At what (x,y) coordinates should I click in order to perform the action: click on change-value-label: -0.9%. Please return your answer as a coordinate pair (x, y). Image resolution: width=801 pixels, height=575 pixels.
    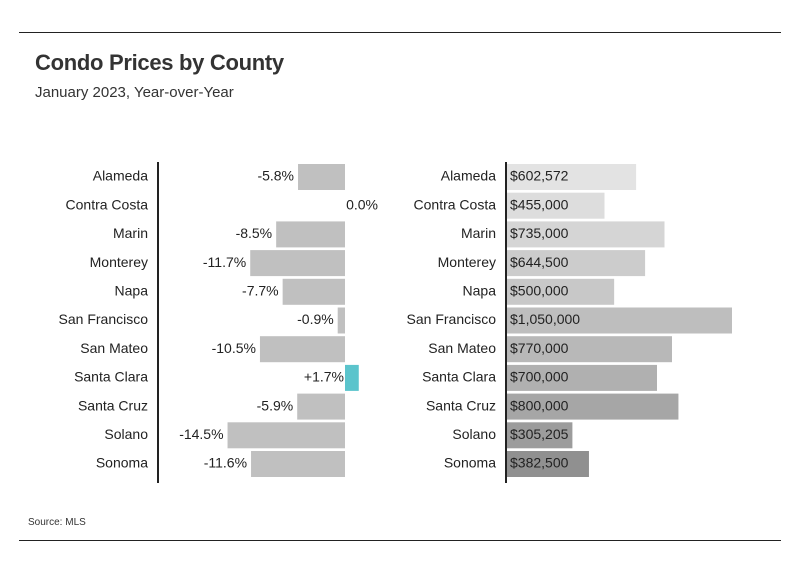
    Looking at the image, I should click on (315, 319).